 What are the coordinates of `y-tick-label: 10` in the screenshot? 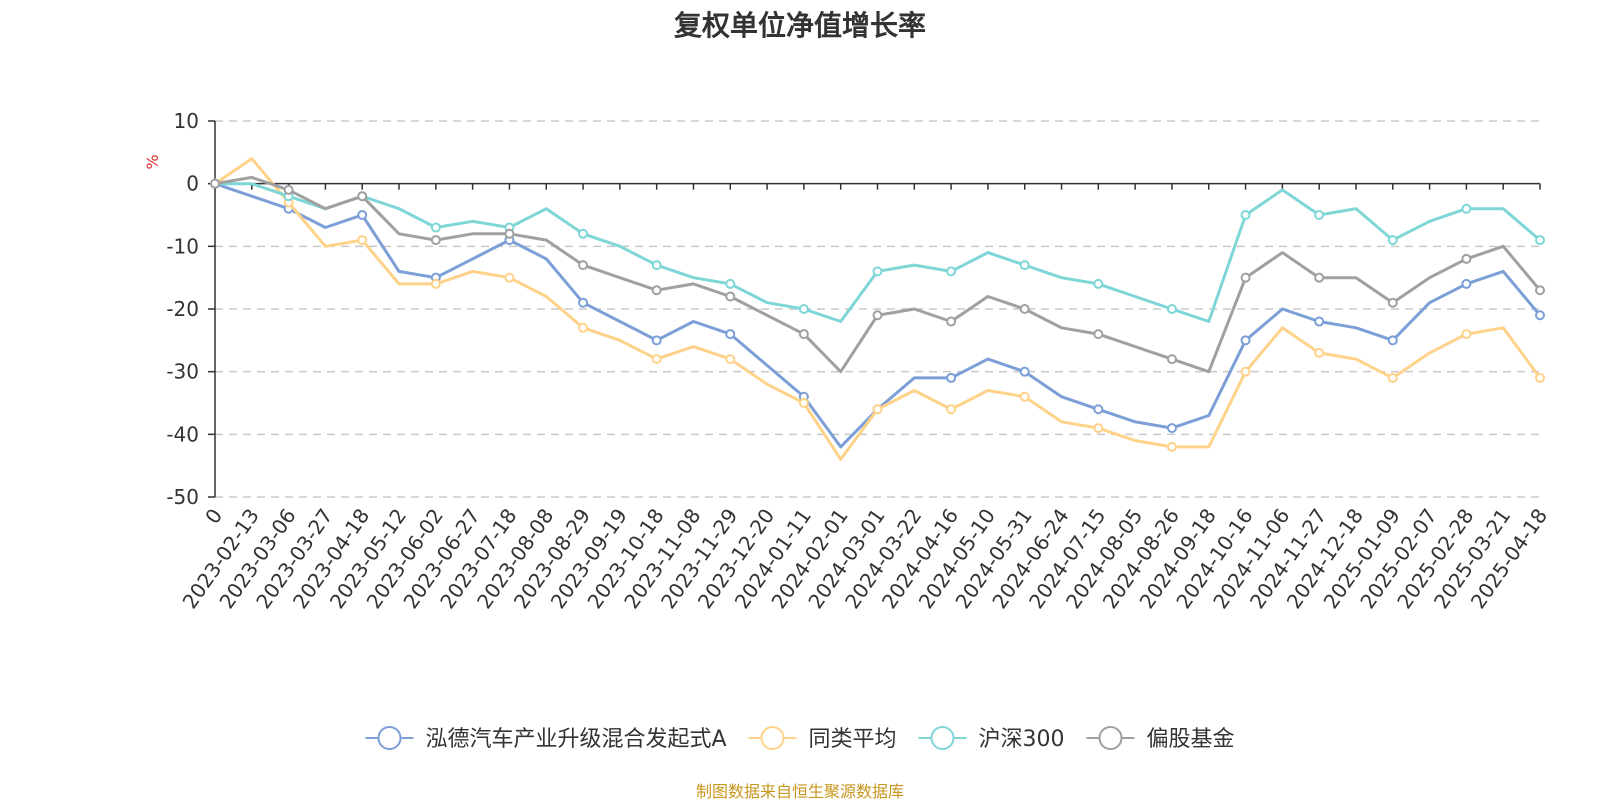 It's located at (186, 121).